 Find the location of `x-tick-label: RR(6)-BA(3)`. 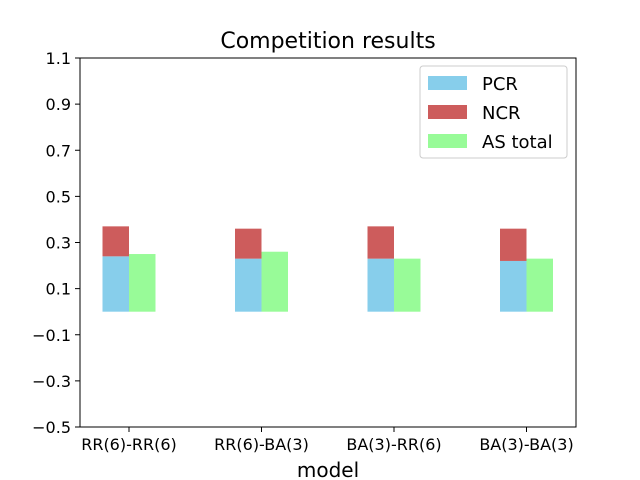

x-tick-label: RR(6)-BA(3) is located at coordinates (261, 444).